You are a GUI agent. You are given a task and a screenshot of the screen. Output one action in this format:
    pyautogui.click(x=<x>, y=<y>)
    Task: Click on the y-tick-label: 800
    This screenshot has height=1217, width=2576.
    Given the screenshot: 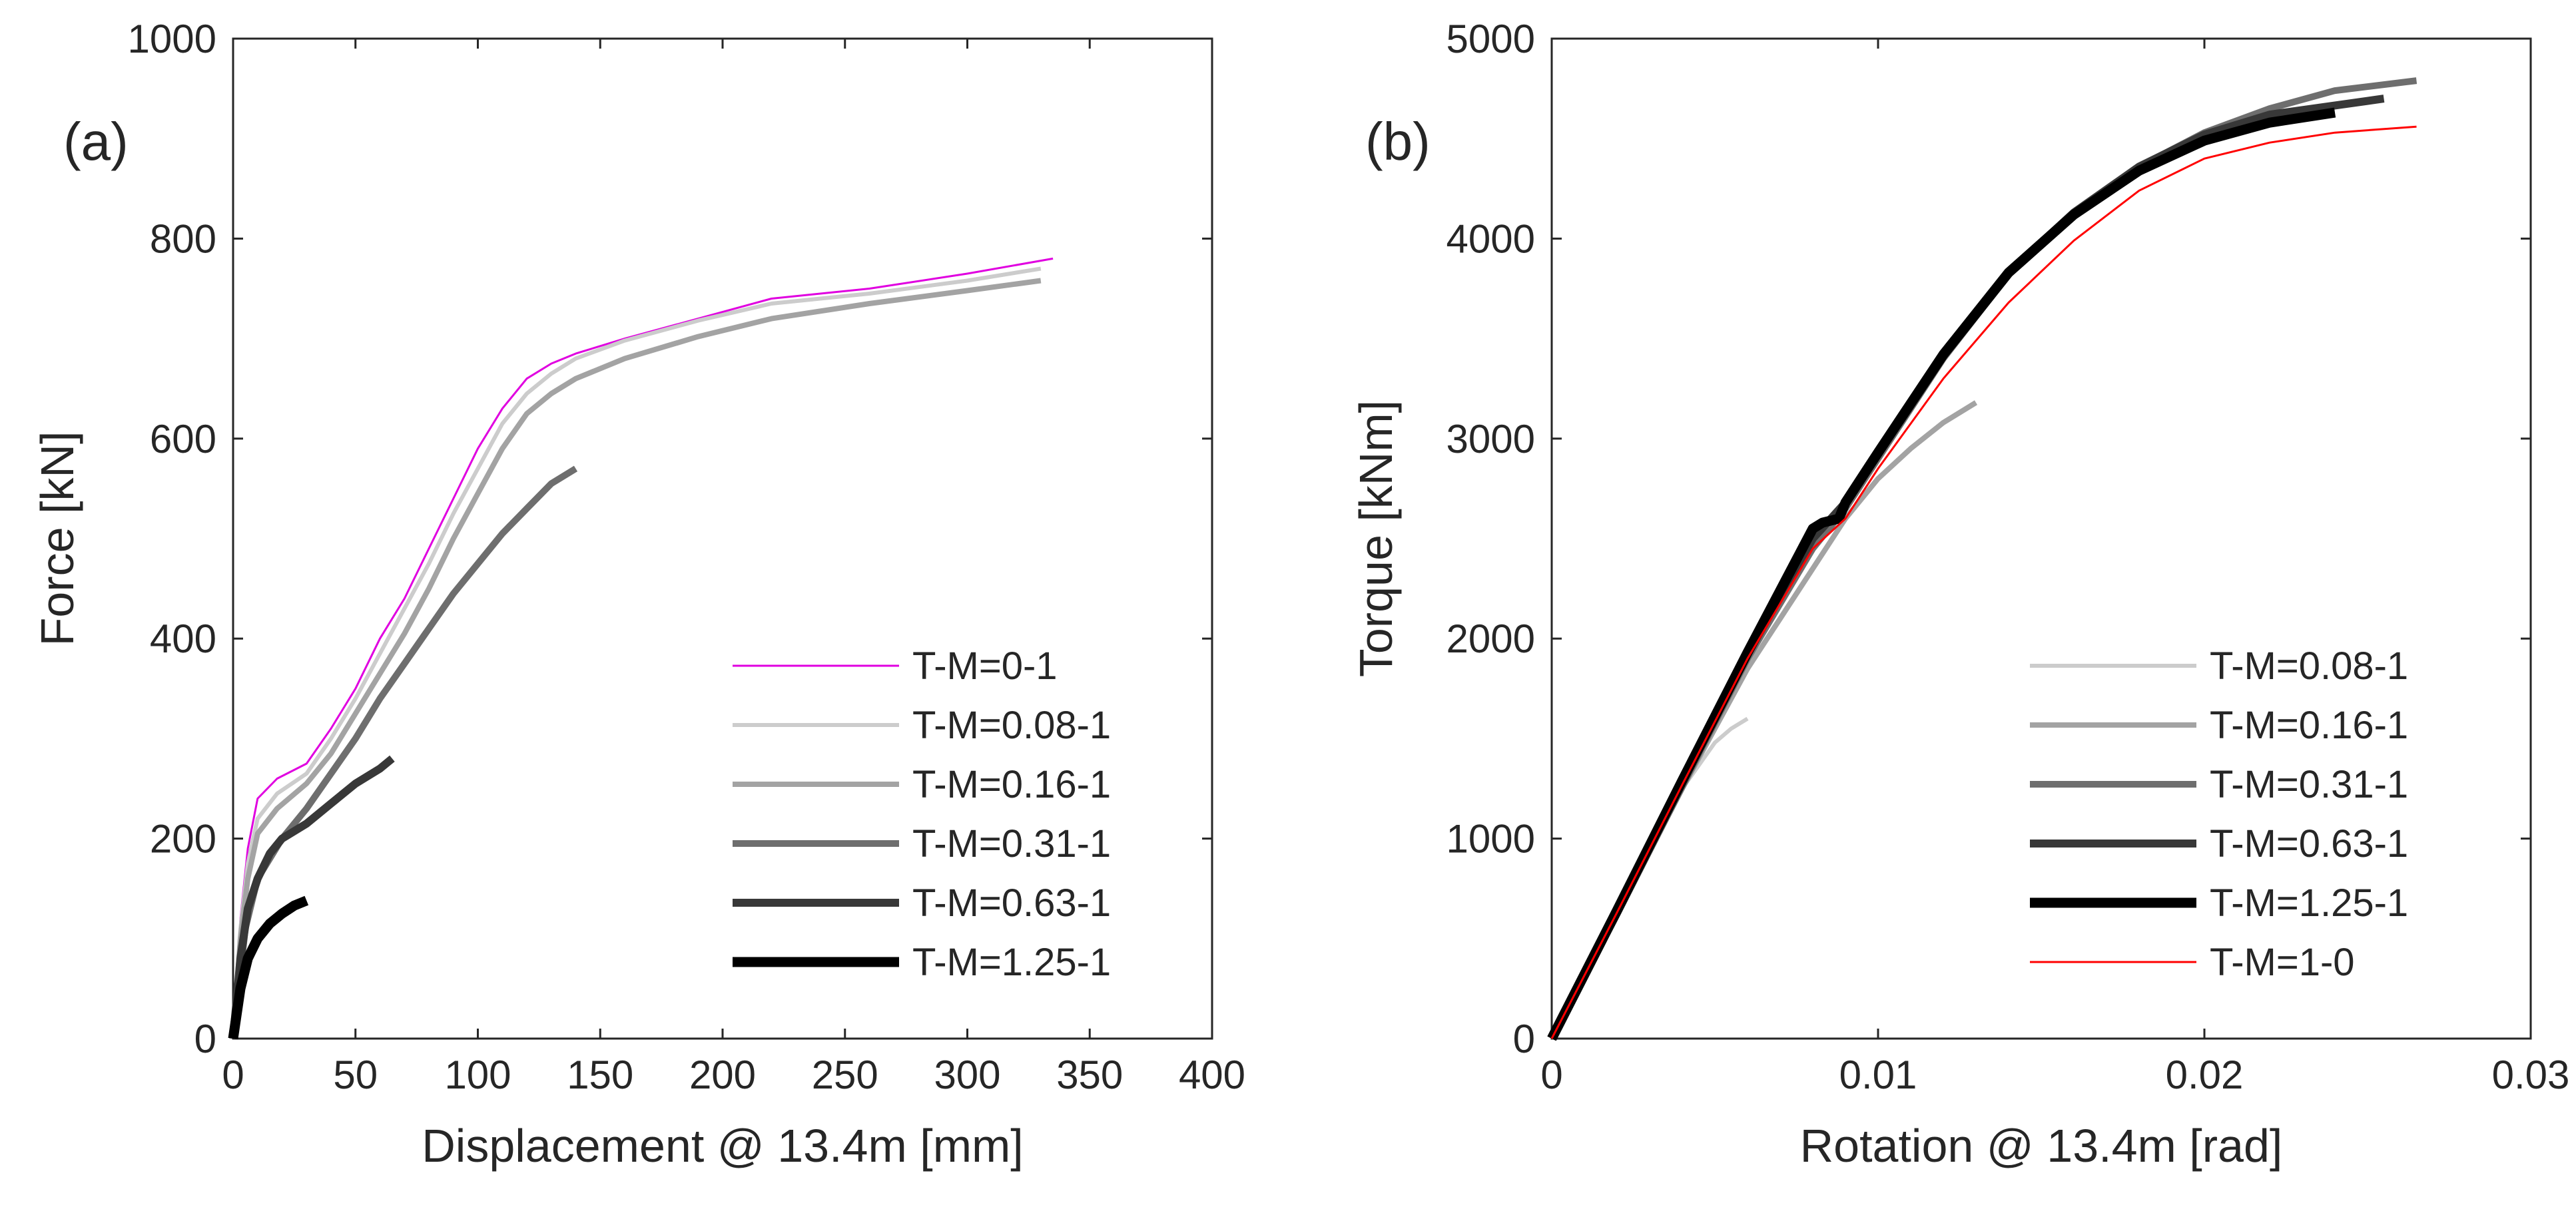 What is the action you would take?
    pyautogui.click(x=183, y=238)
    